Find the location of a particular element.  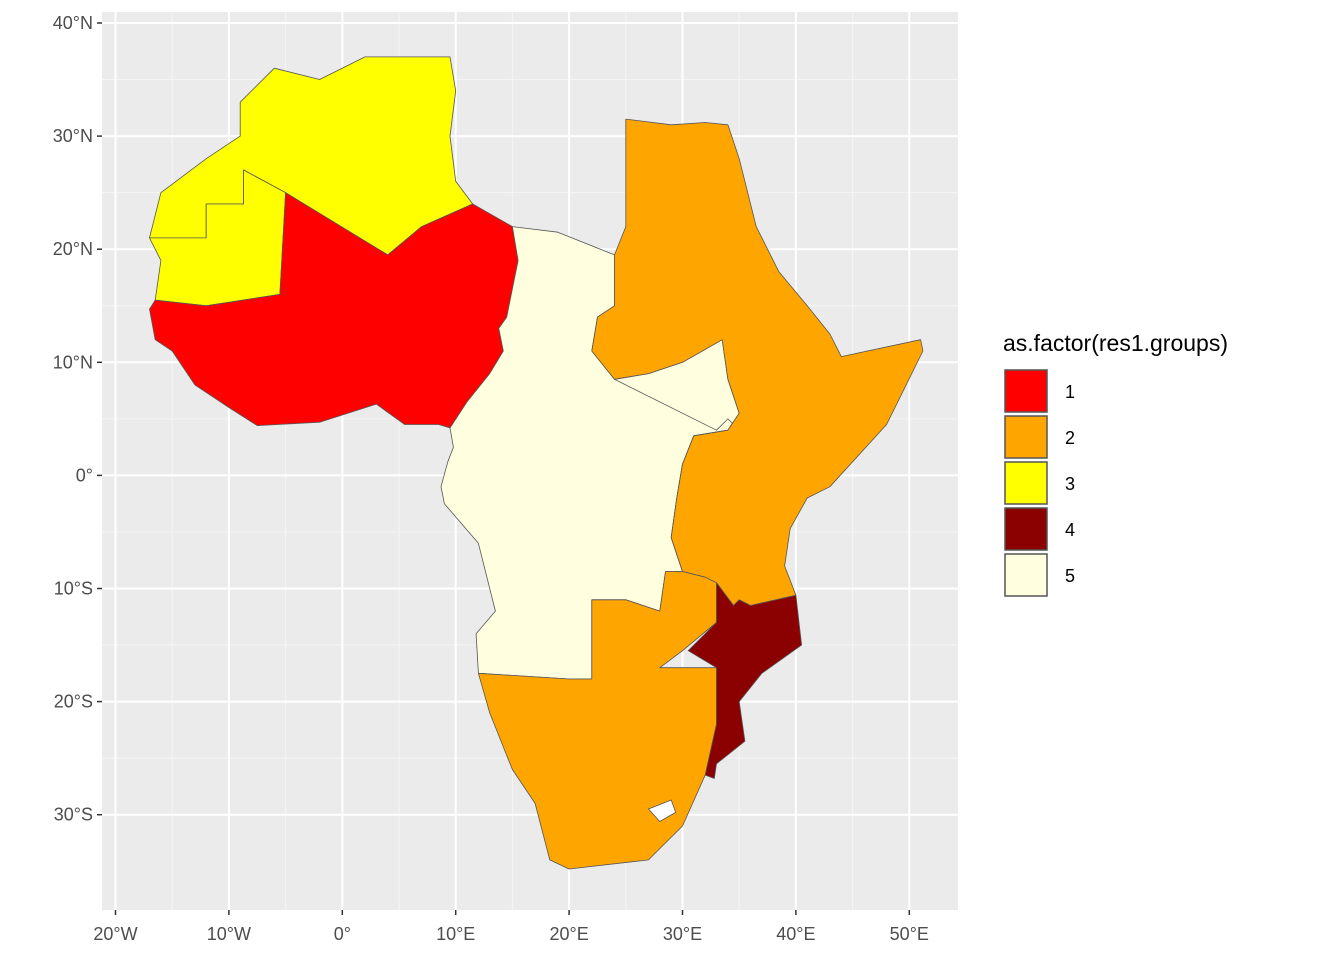

y-tick-label: 10°S is located at coordinates (73, 589).